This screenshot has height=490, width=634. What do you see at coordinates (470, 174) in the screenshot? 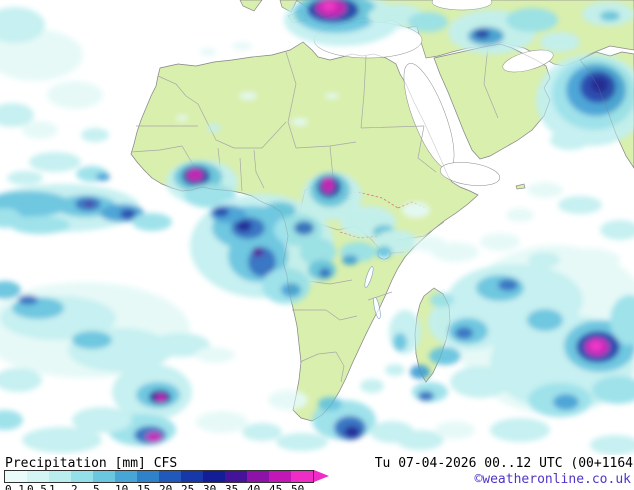
I see `gulf-of-aden` at bounding box center [470, 174].